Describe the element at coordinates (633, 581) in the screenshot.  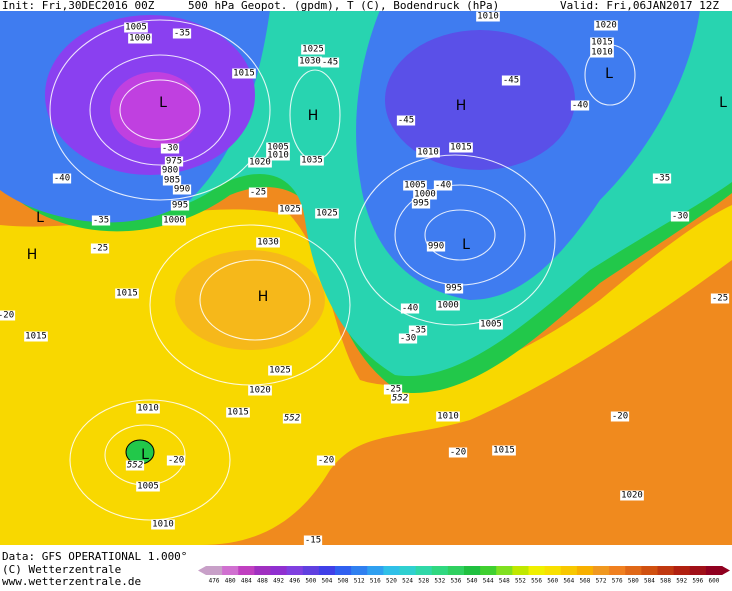
I see `colorbar-label: 580` at that location.